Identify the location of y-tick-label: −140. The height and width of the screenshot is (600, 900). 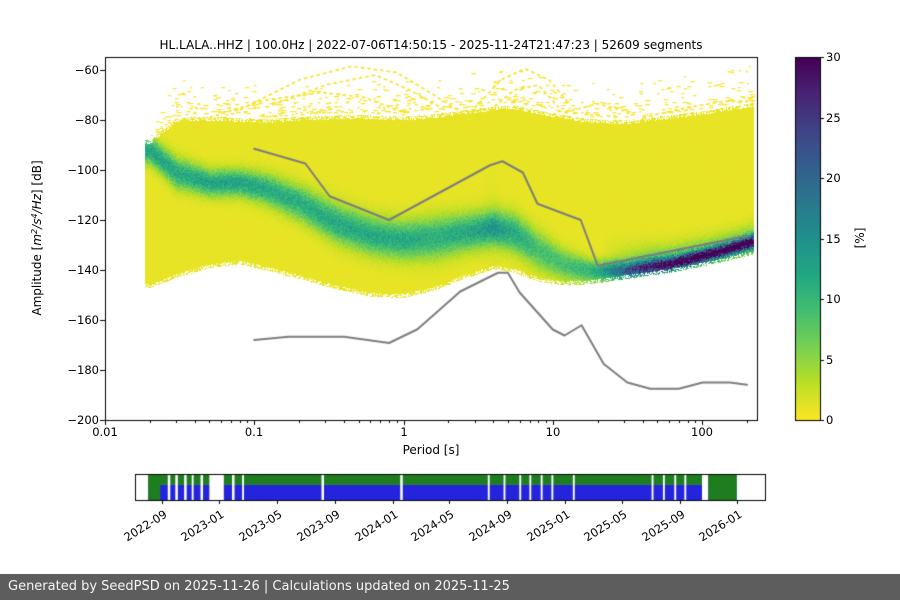
(83, 270).